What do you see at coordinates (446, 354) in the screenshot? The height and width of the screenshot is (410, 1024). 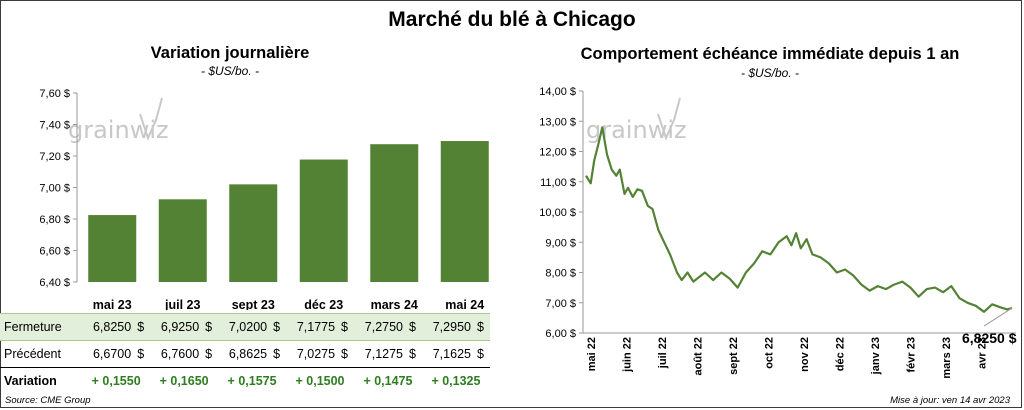 I see `price-cell: 7,1625` at bounding box center [446, 354].